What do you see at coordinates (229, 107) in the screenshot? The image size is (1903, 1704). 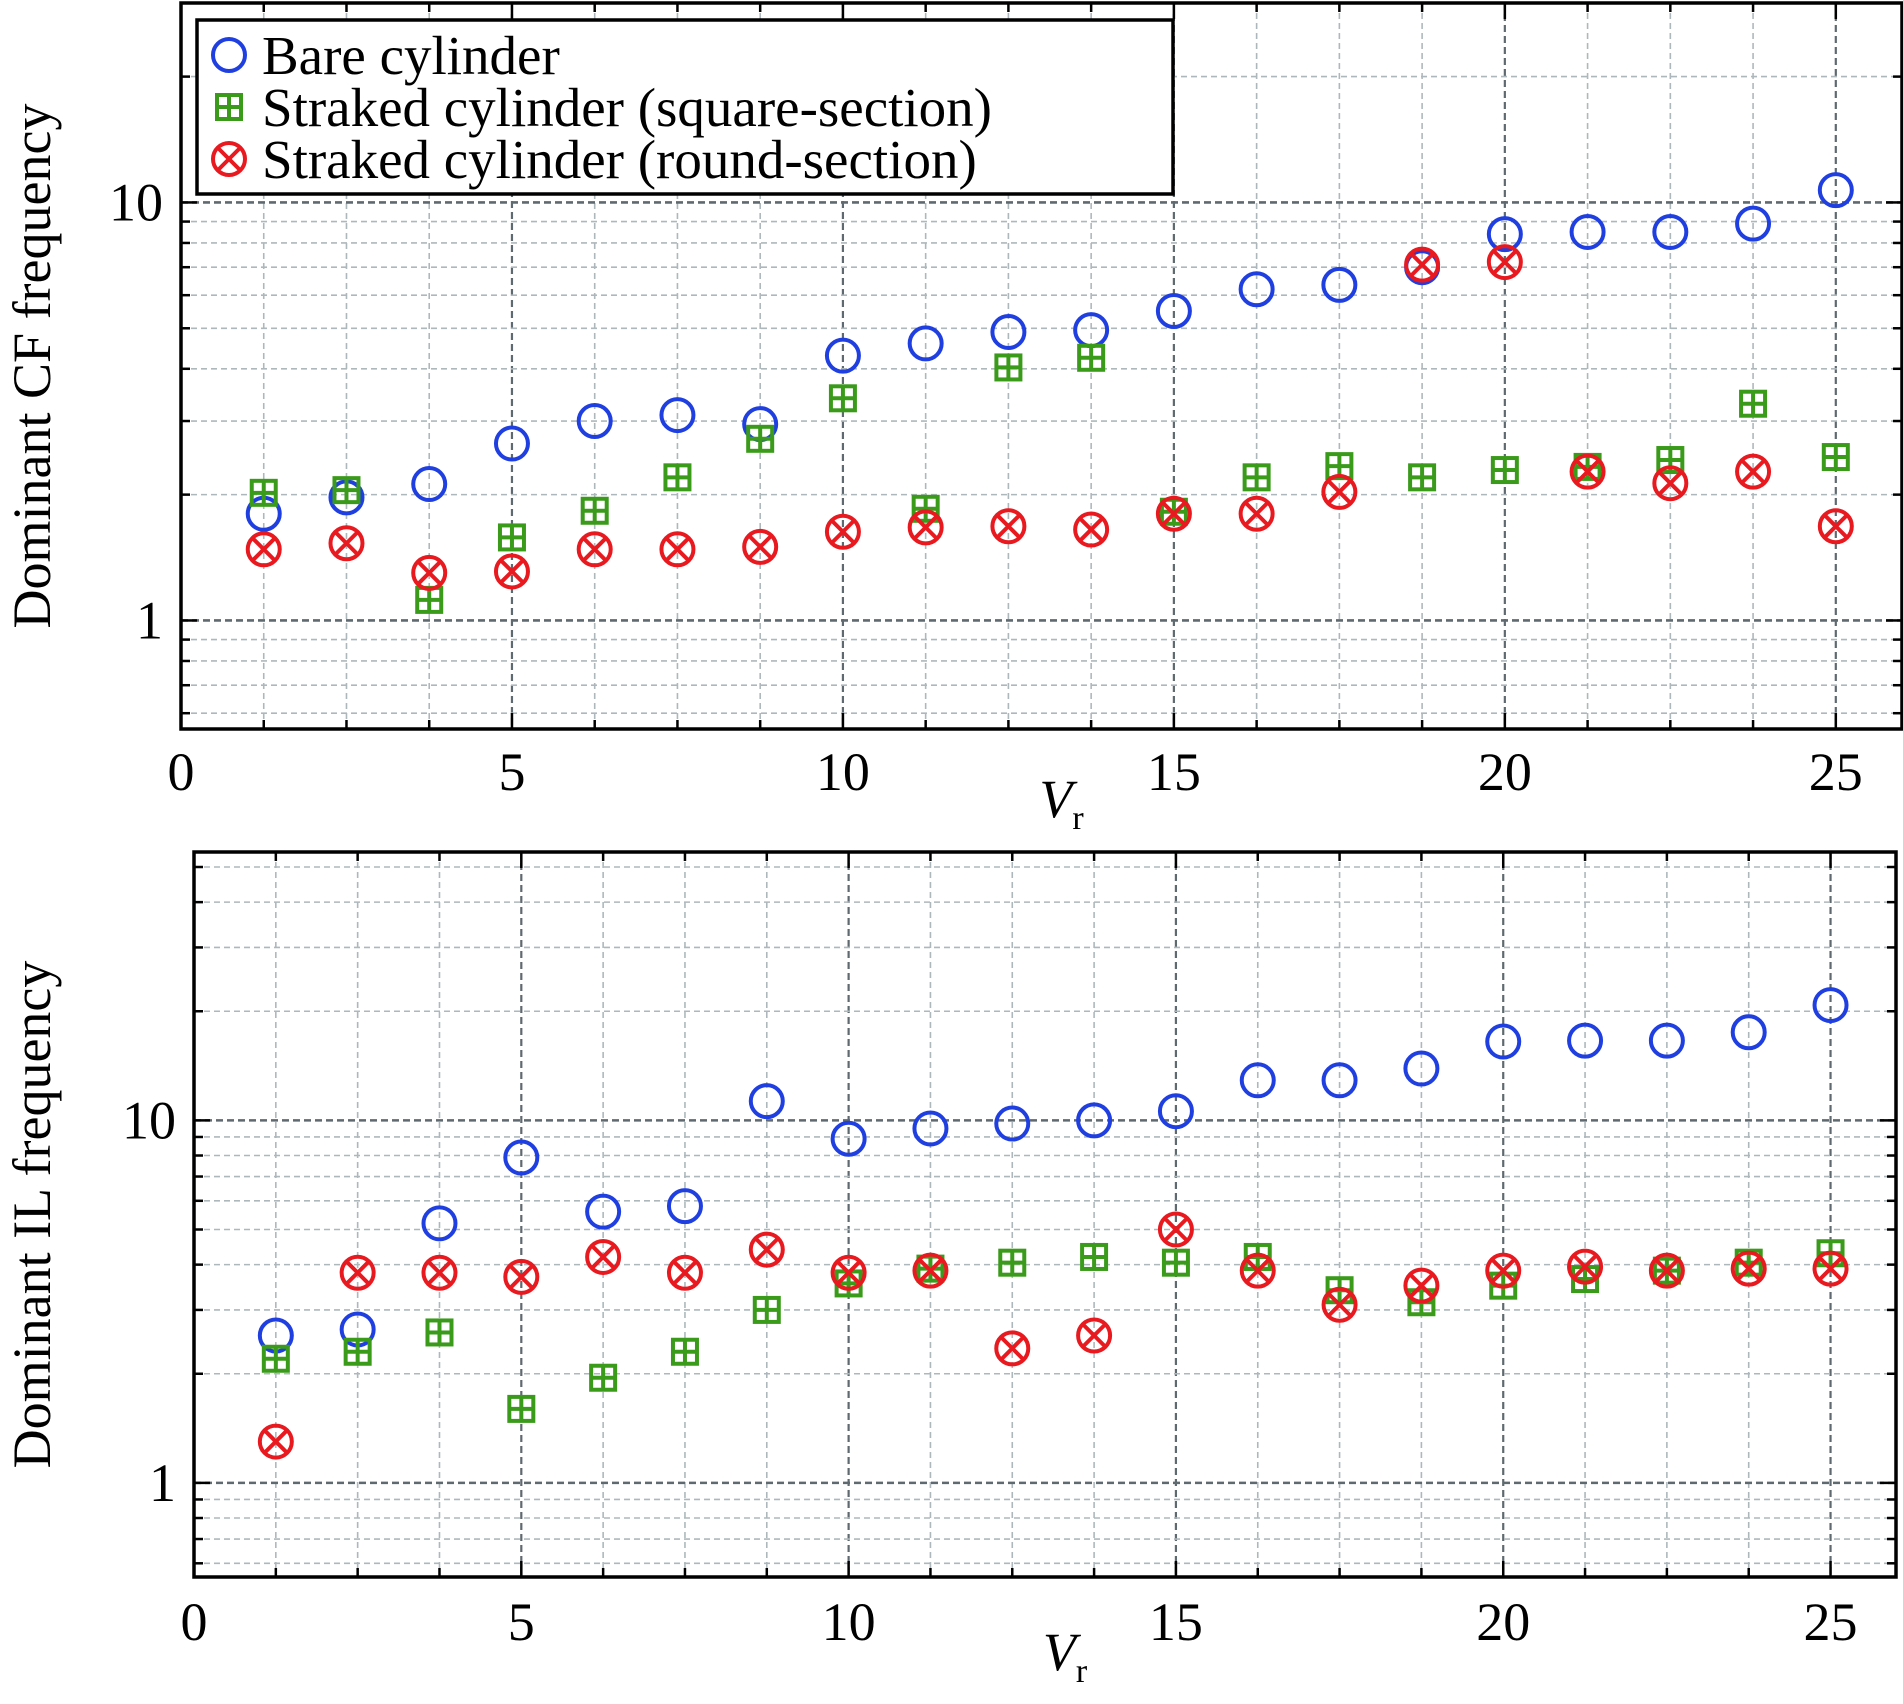 I see `legend-marker` at bounding box center [229, 107].